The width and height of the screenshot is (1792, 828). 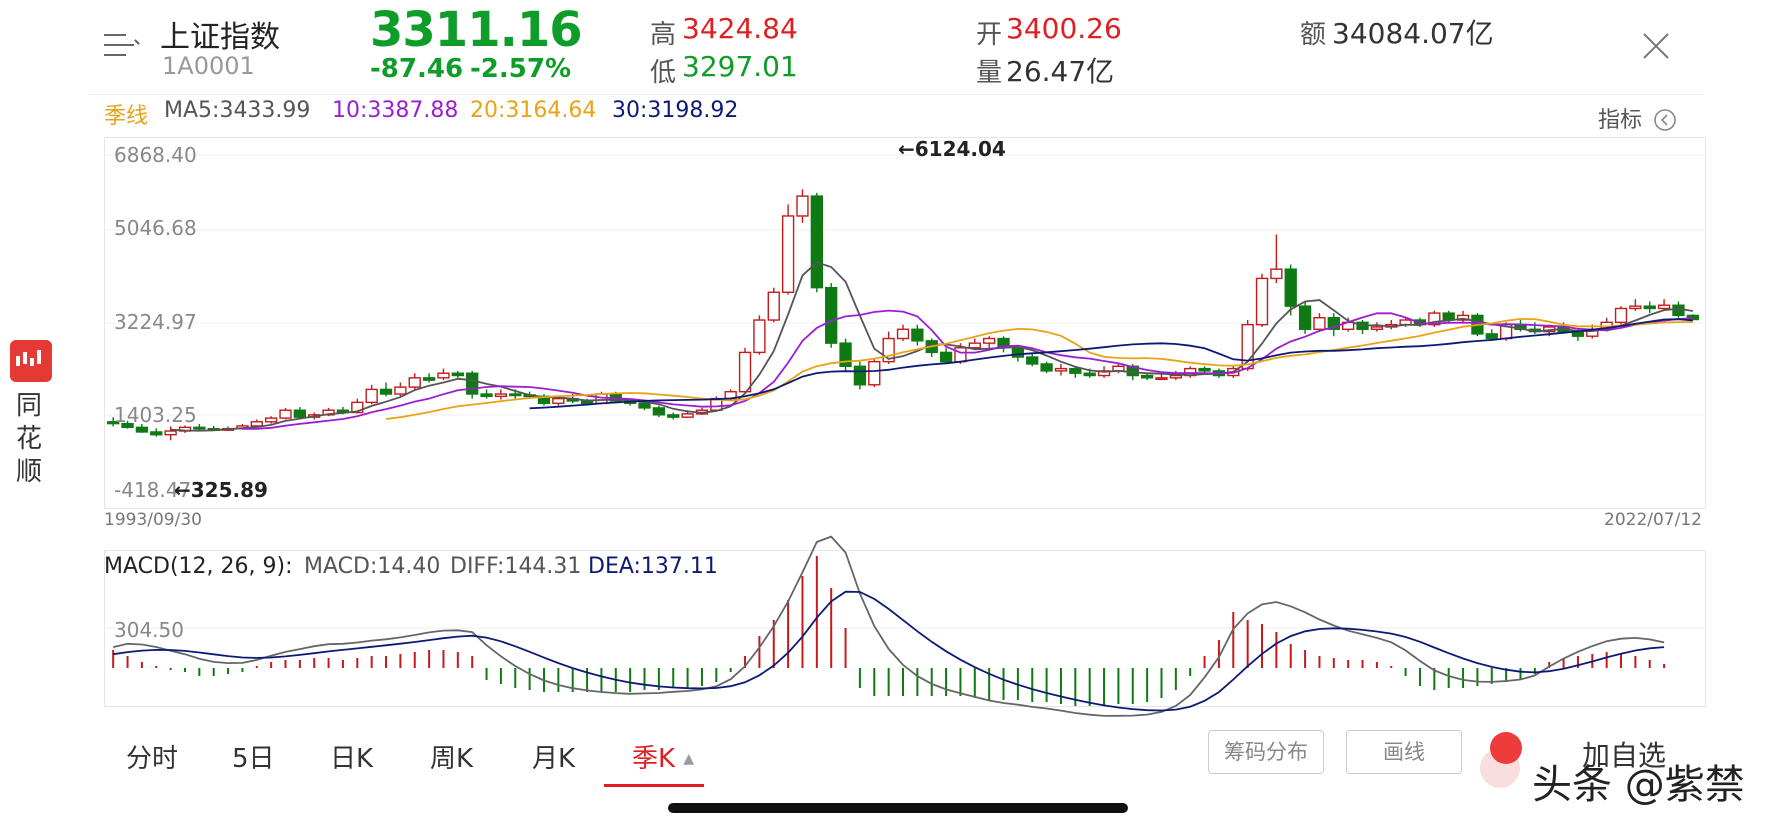 What do you see at coordinates (1266, 752) in the screenshot?
I see `chip-distribution-button: 筹码分布` at bounding box center [1266, 752].